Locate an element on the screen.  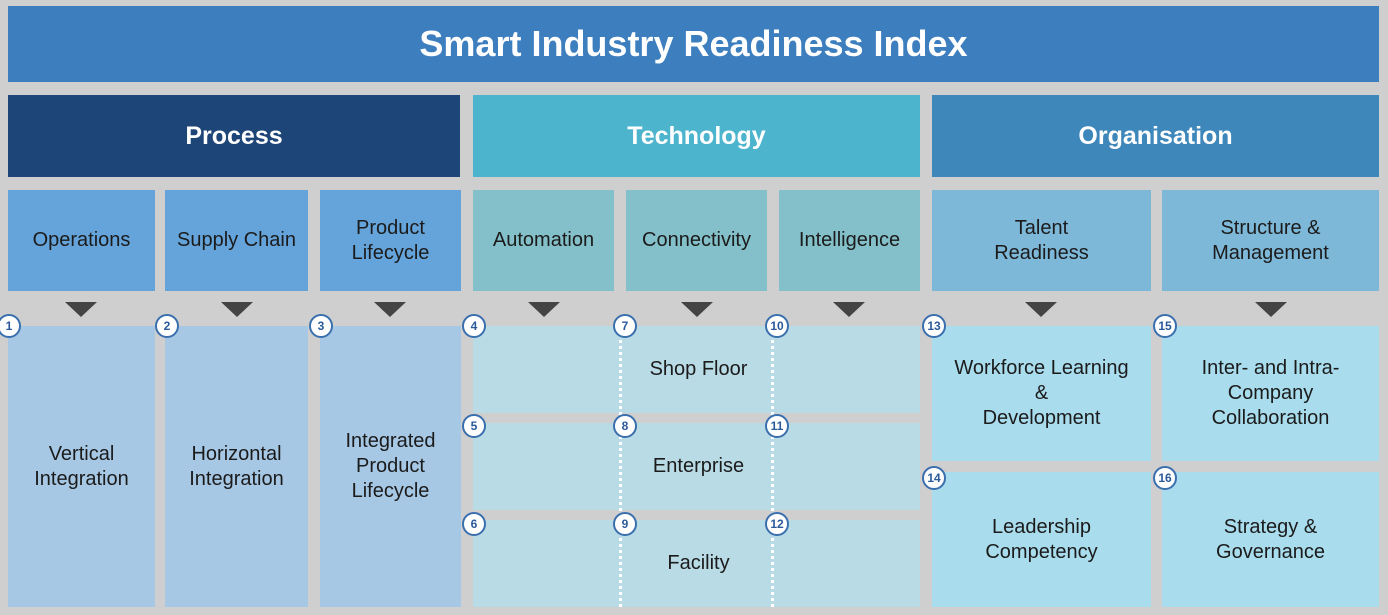
dimension-row-shop-floor is located at coordinates (696, 369).